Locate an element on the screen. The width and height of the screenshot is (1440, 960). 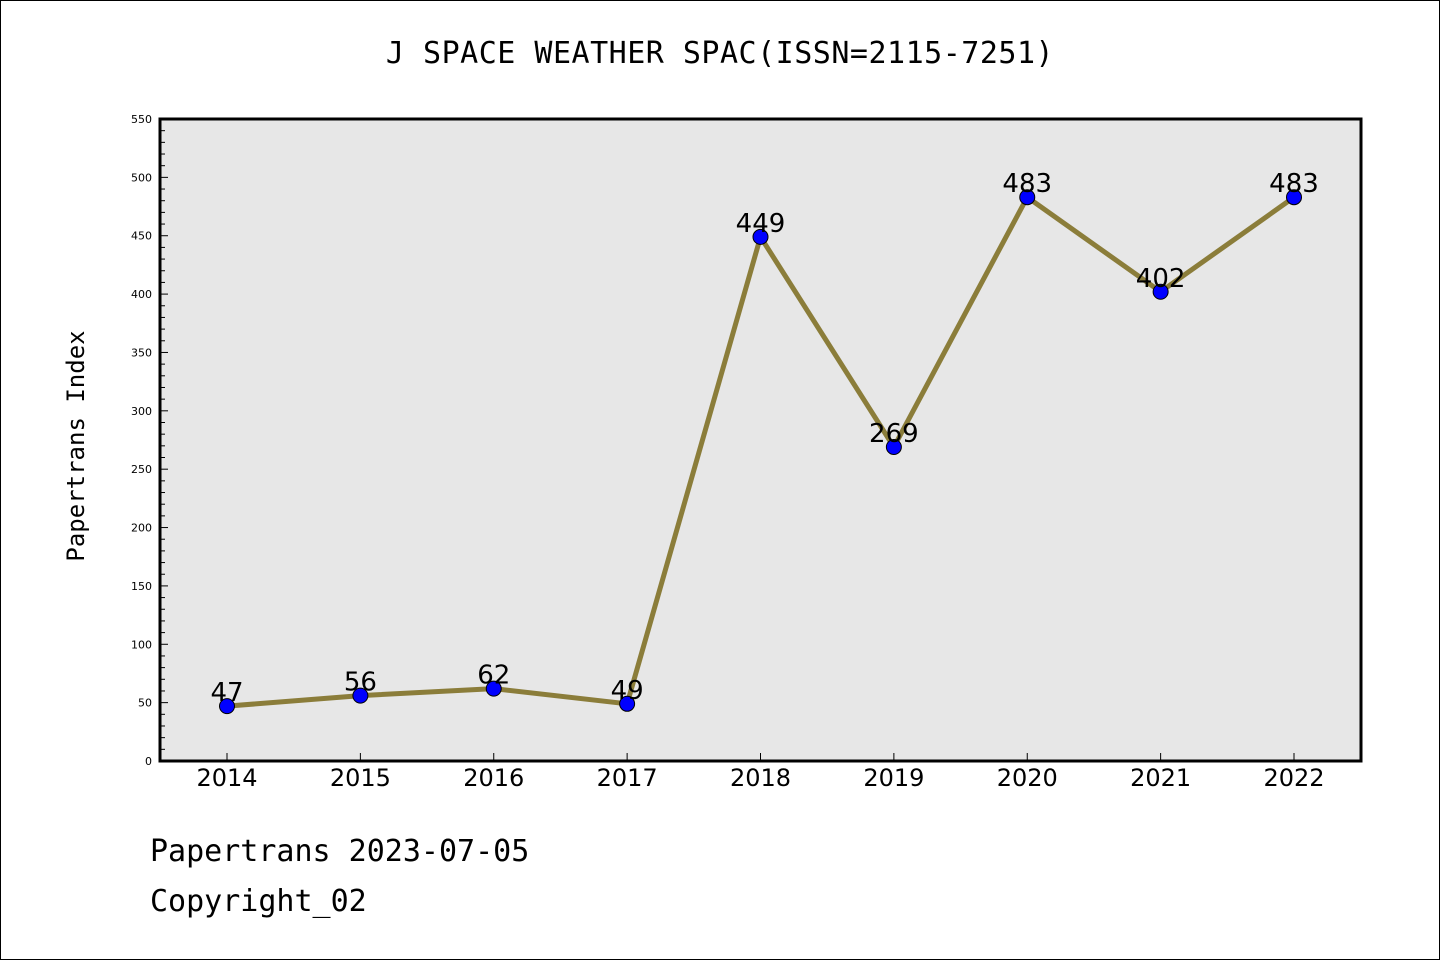
y-tick-label: 350 is located at coordinates (141, 352).